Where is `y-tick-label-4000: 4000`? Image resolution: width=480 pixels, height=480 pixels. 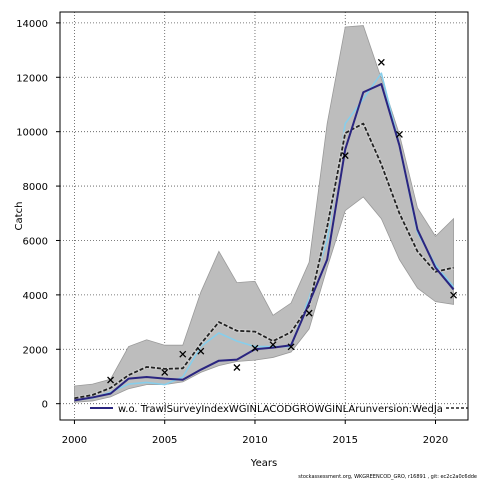
y-tick-label-4000: 4000 is located at coordinates (35, 296).